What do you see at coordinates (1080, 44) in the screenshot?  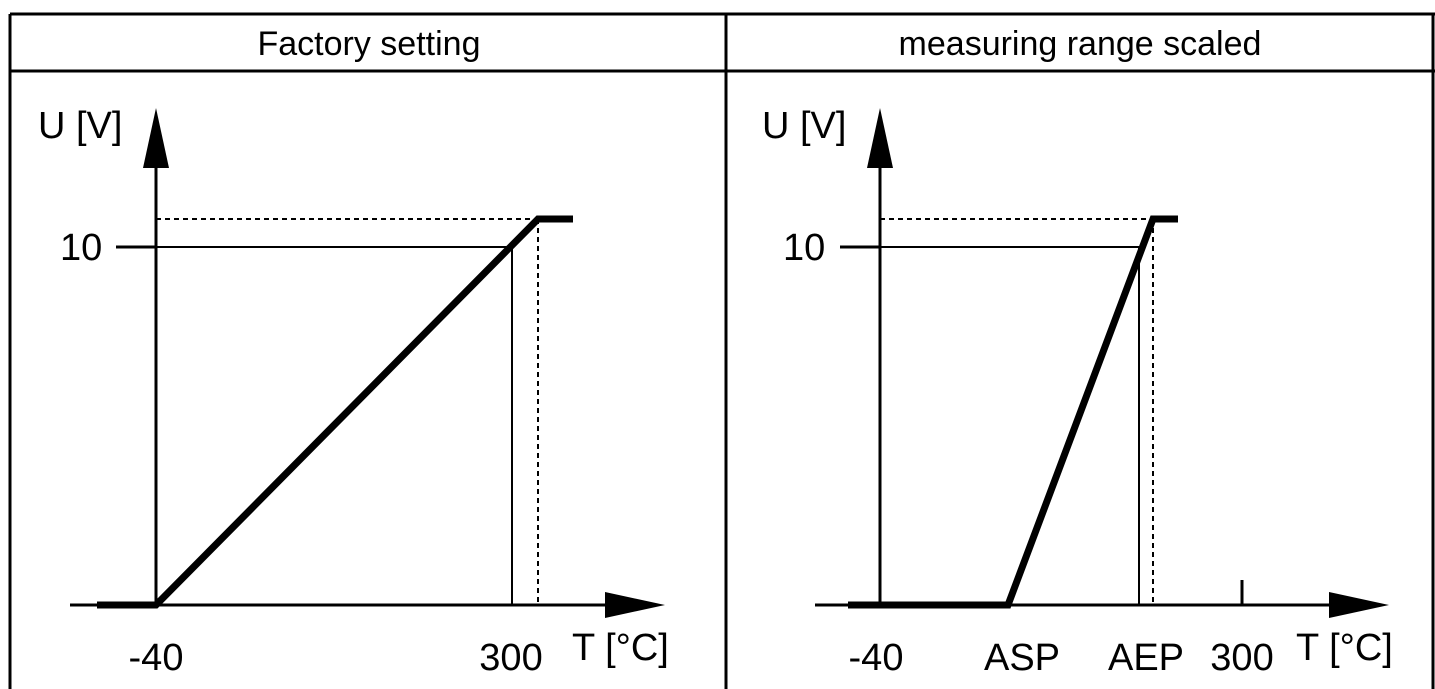 I see `header-measuring-range-scaled: measuring range scaled` at bounding box center [1080, 44].